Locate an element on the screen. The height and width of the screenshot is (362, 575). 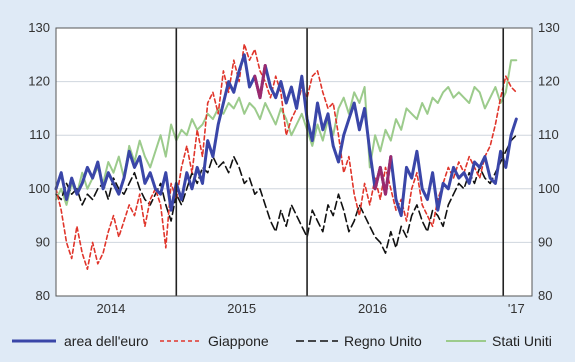
y-tick-label-right: 90 is located at coordinates (545, 241).